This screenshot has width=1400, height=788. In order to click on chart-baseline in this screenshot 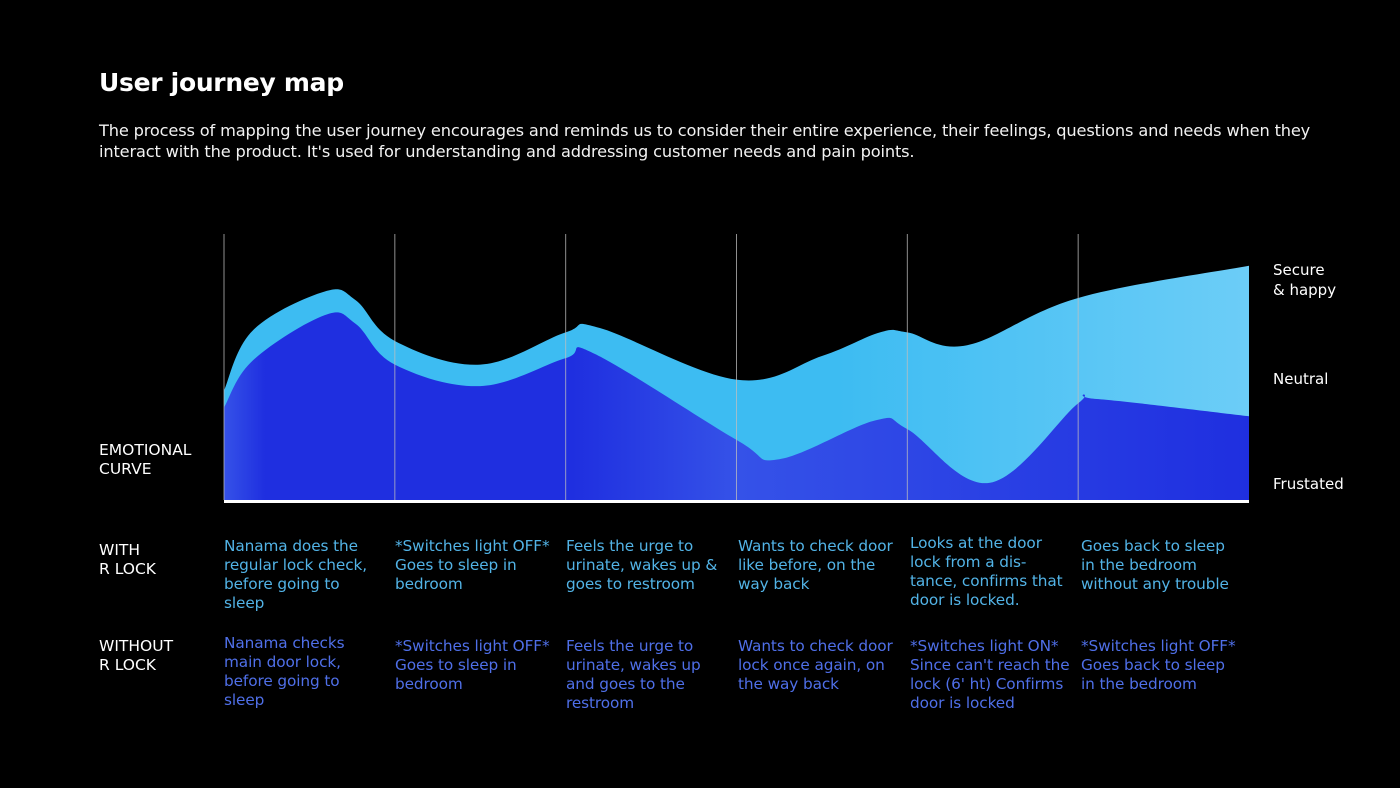, I will do `click(736, 501)`.